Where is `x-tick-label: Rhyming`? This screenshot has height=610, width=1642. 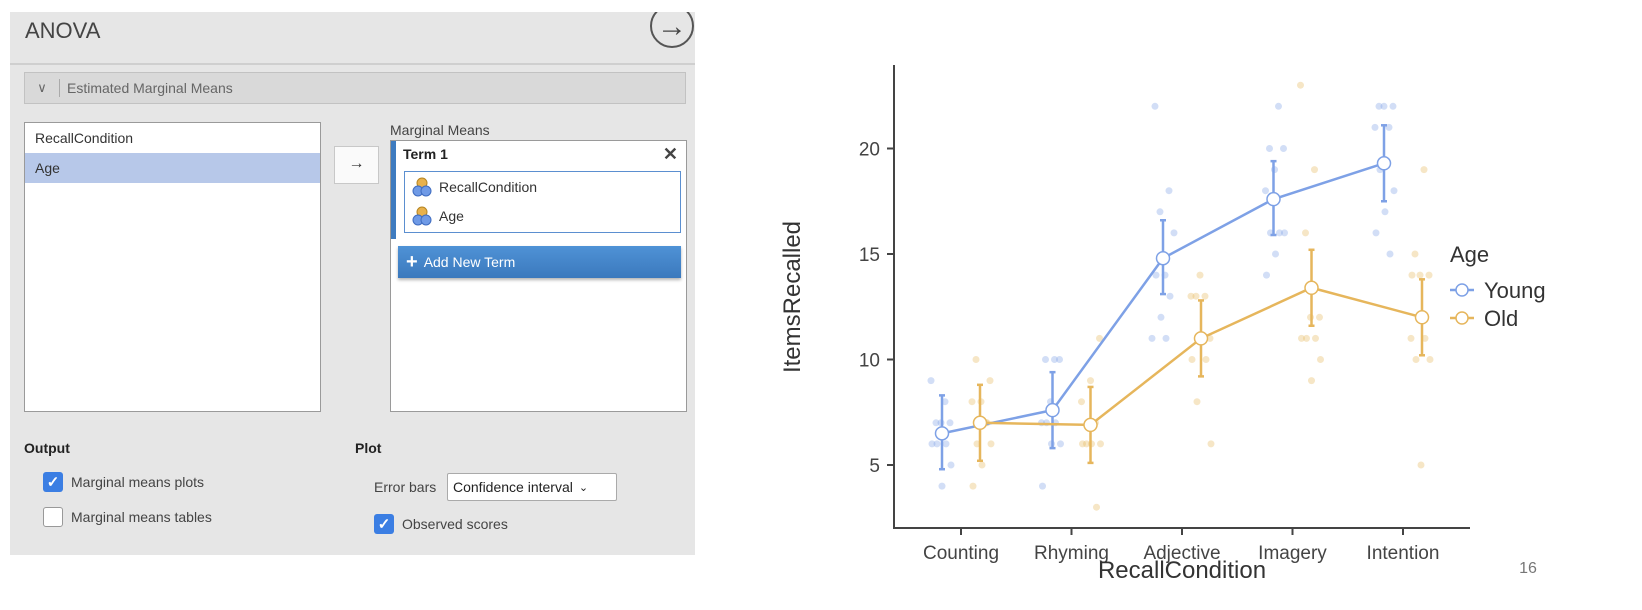 x-tick-label: Rhyming is located at coordinates (1071, 553).